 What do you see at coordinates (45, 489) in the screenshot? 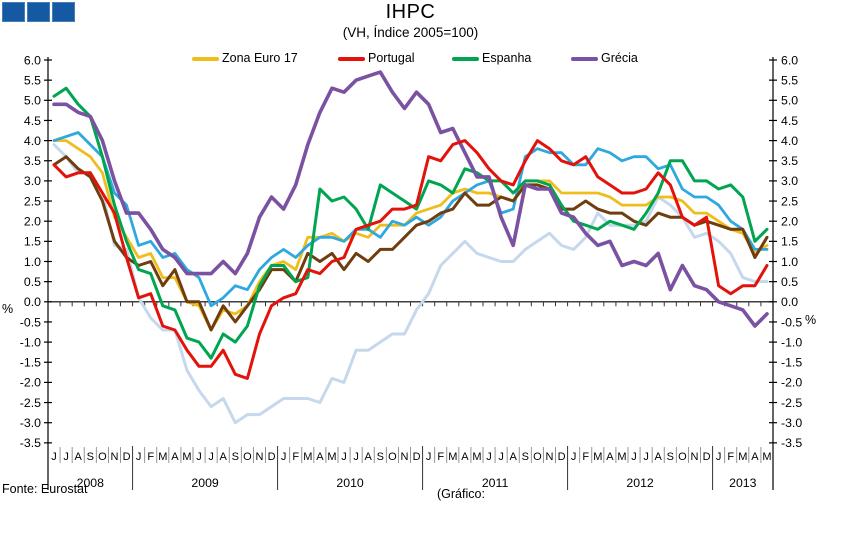
I see `source-note: Fonte: Eurostat` at bounding box center [45, 489].